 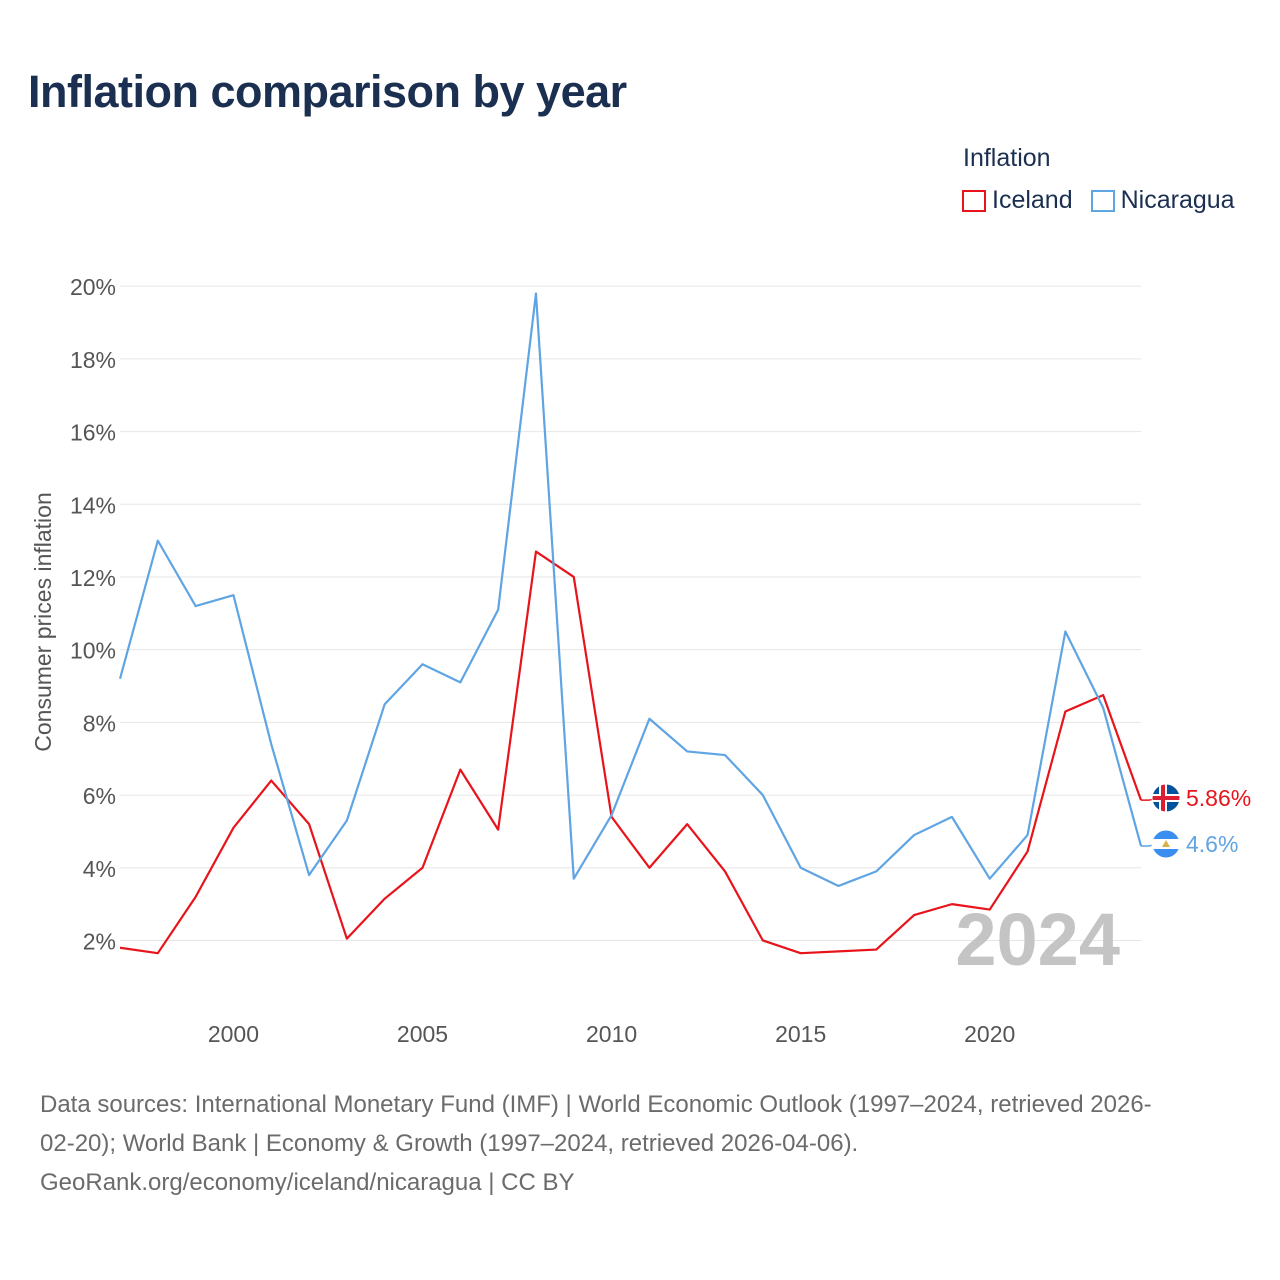 What do you see at coordinates (1212, 844) in the screenshot?
I see `end-value-label-nicaragua: 4.6%` at bounding box center [1212, 844].